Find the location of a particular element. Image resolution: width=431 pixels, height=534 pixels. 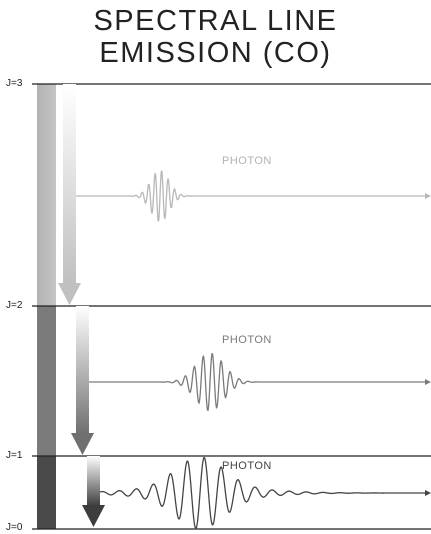

level-label-j1: J=1 is located at coordinates (14, 455).